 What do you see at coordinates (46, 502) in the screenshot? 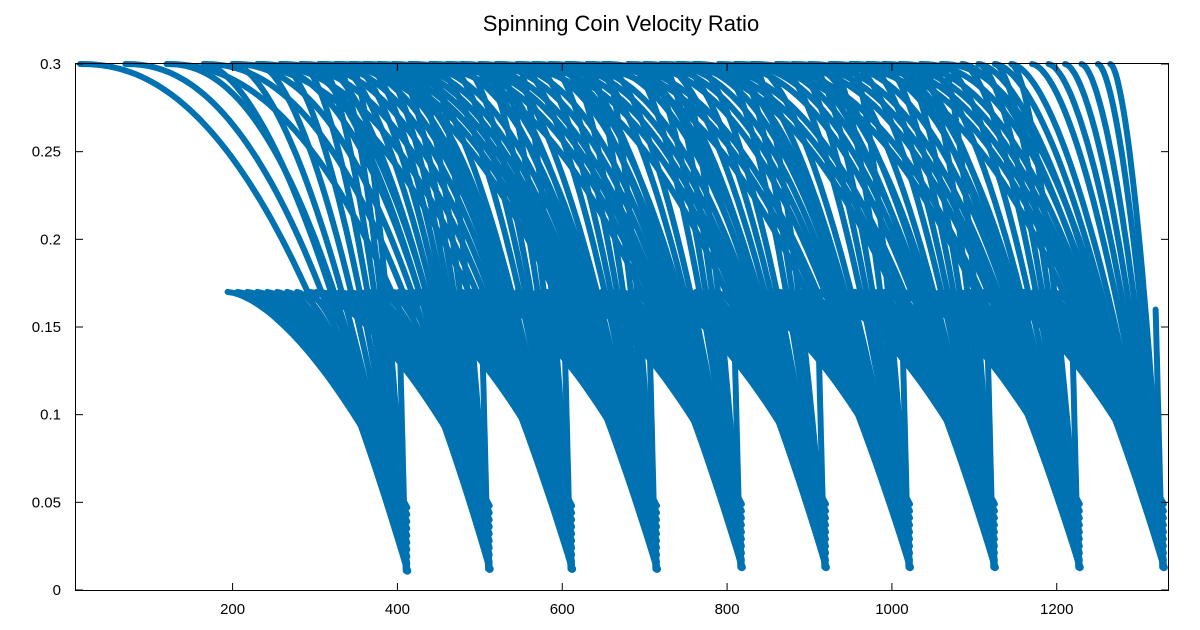
I see `y-tick-label: 0.05` at bounding box center [46, 502].